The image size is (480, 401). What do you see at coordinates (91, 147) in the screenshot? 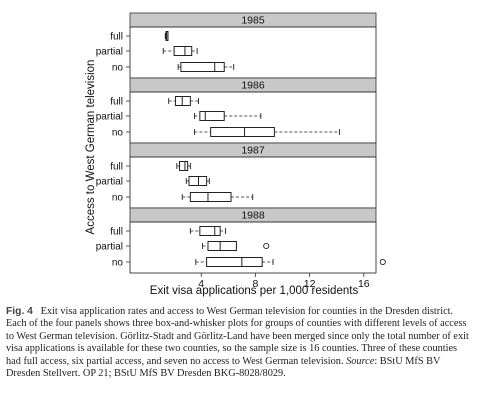
I see `y-axis-label: Access to West German television` at bounding box center [91, 147].